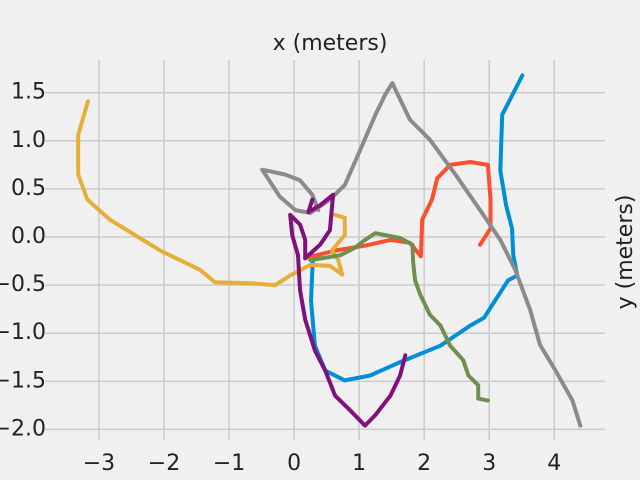  Describe the element at coordinates (28, 92) in the screenshot. I see `y-tick-label: 1.5` at that location.